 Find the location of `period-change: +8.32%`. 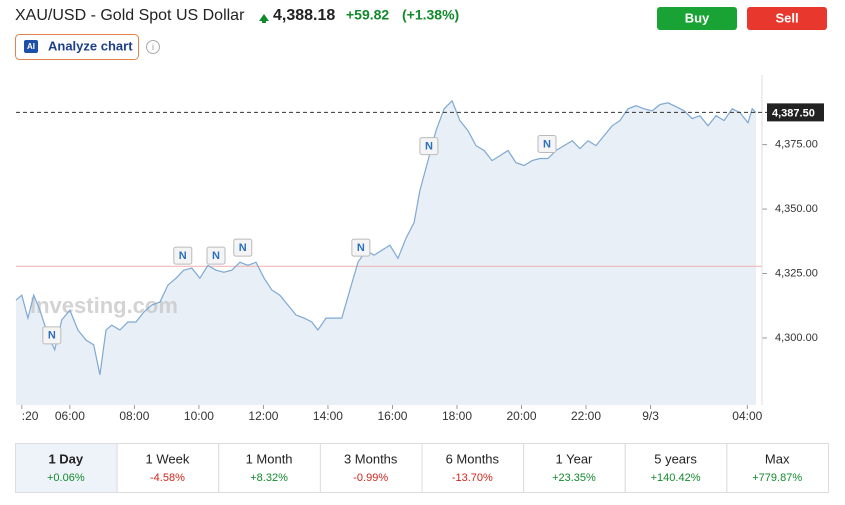

period-change: +8.32% is located at coordinates (269, 478).